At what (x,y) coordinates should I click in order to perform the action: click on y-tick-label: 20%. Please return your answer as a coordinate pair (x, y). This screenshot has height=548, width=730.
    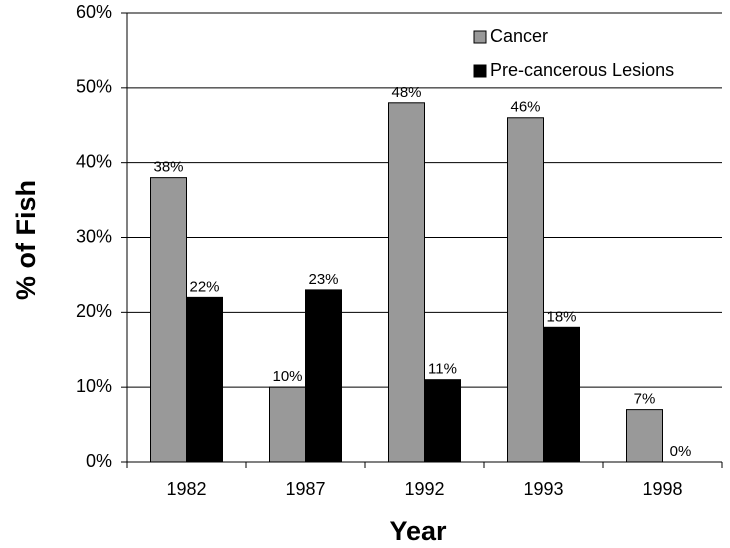
    Looking at the image, I should click on (94, 311).